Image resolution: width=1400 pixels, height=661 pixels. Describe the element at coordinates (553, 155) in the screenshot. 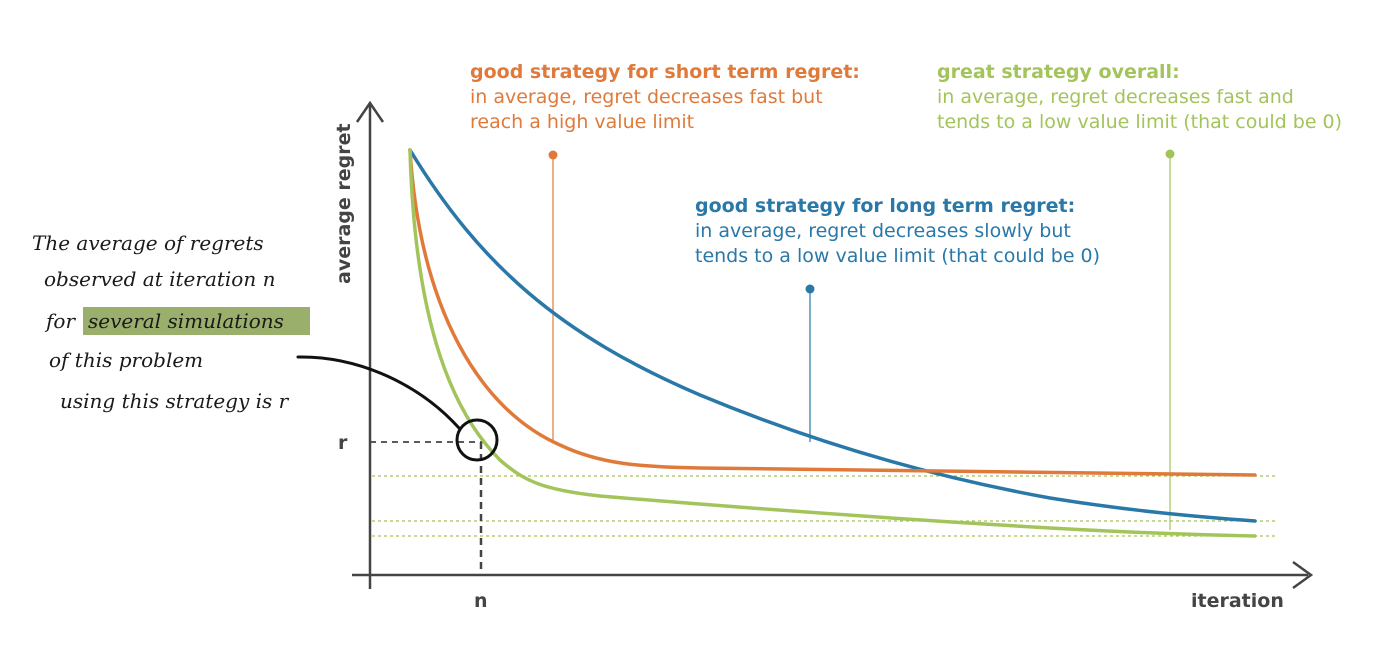

I see `short-term-pointer-dot` at that location.